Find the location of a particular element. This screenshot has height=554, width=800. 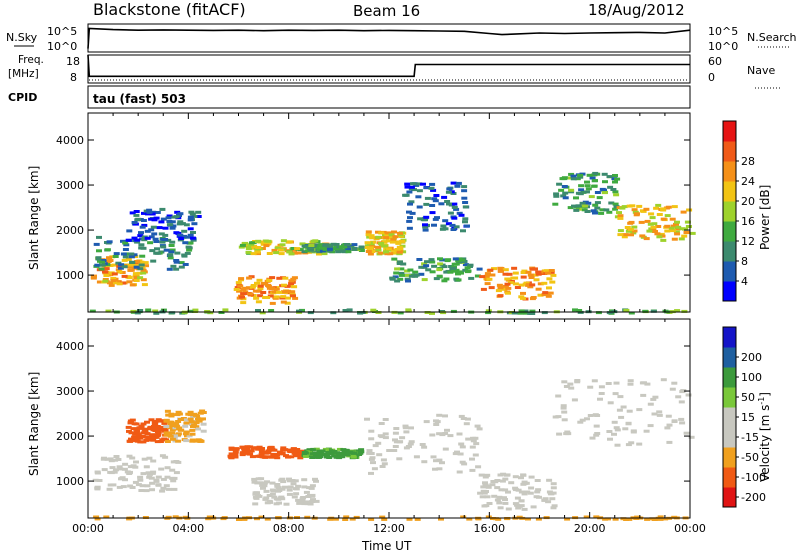

power-colorbar: 4 8 12 16 20 24 28 is located at coordinates (738, 211).